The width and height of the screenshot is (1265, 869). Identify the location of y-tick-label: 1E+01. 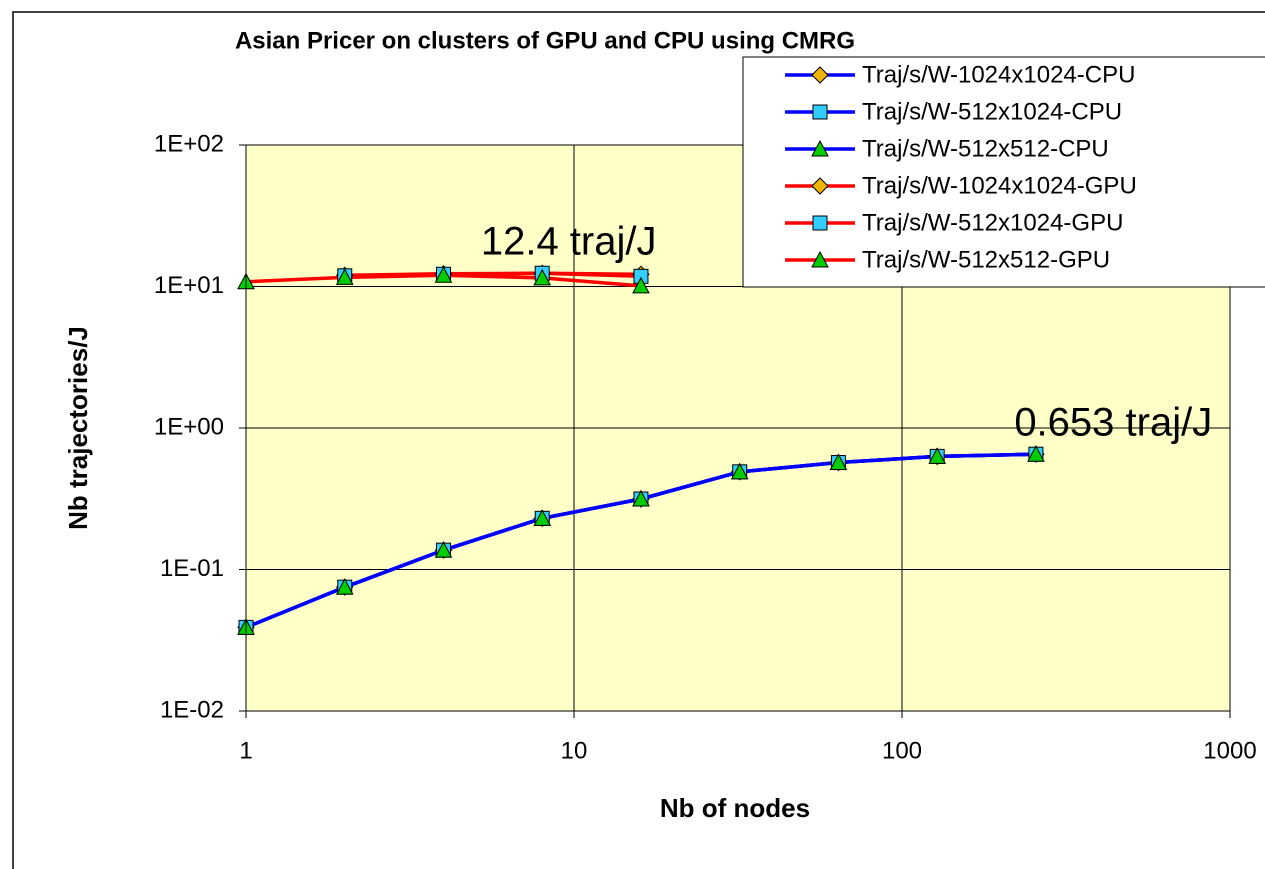
(189, 285).